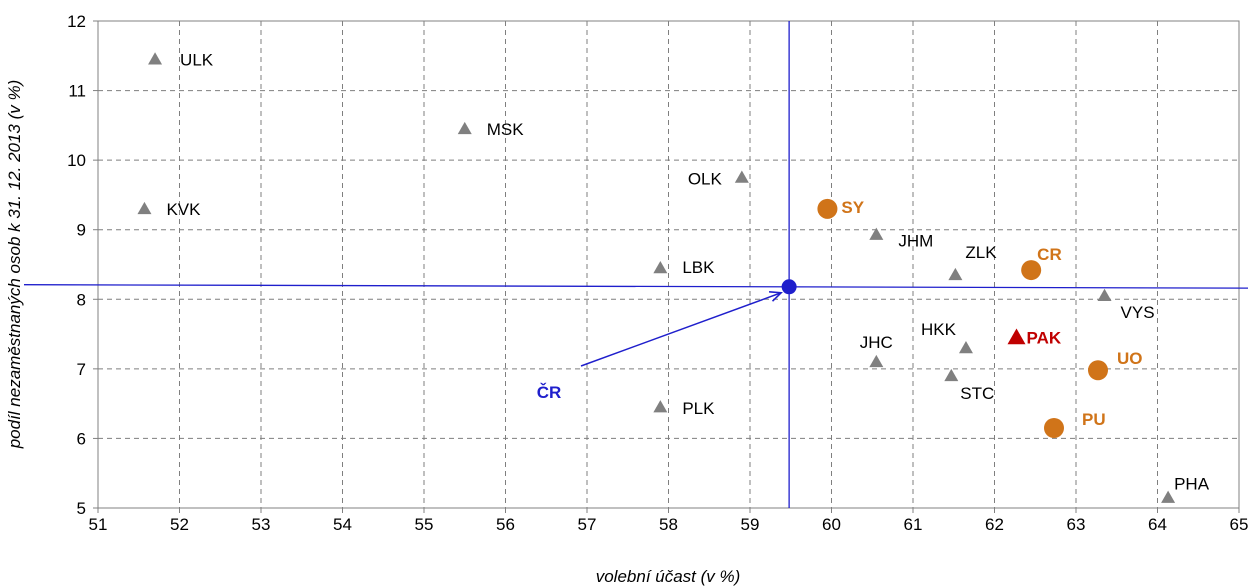 This screenshot has width=1253, height=587. Describe the element at coordinates (1239, 524) in the screenshot. I see `x-tick-label: 65` at that location.